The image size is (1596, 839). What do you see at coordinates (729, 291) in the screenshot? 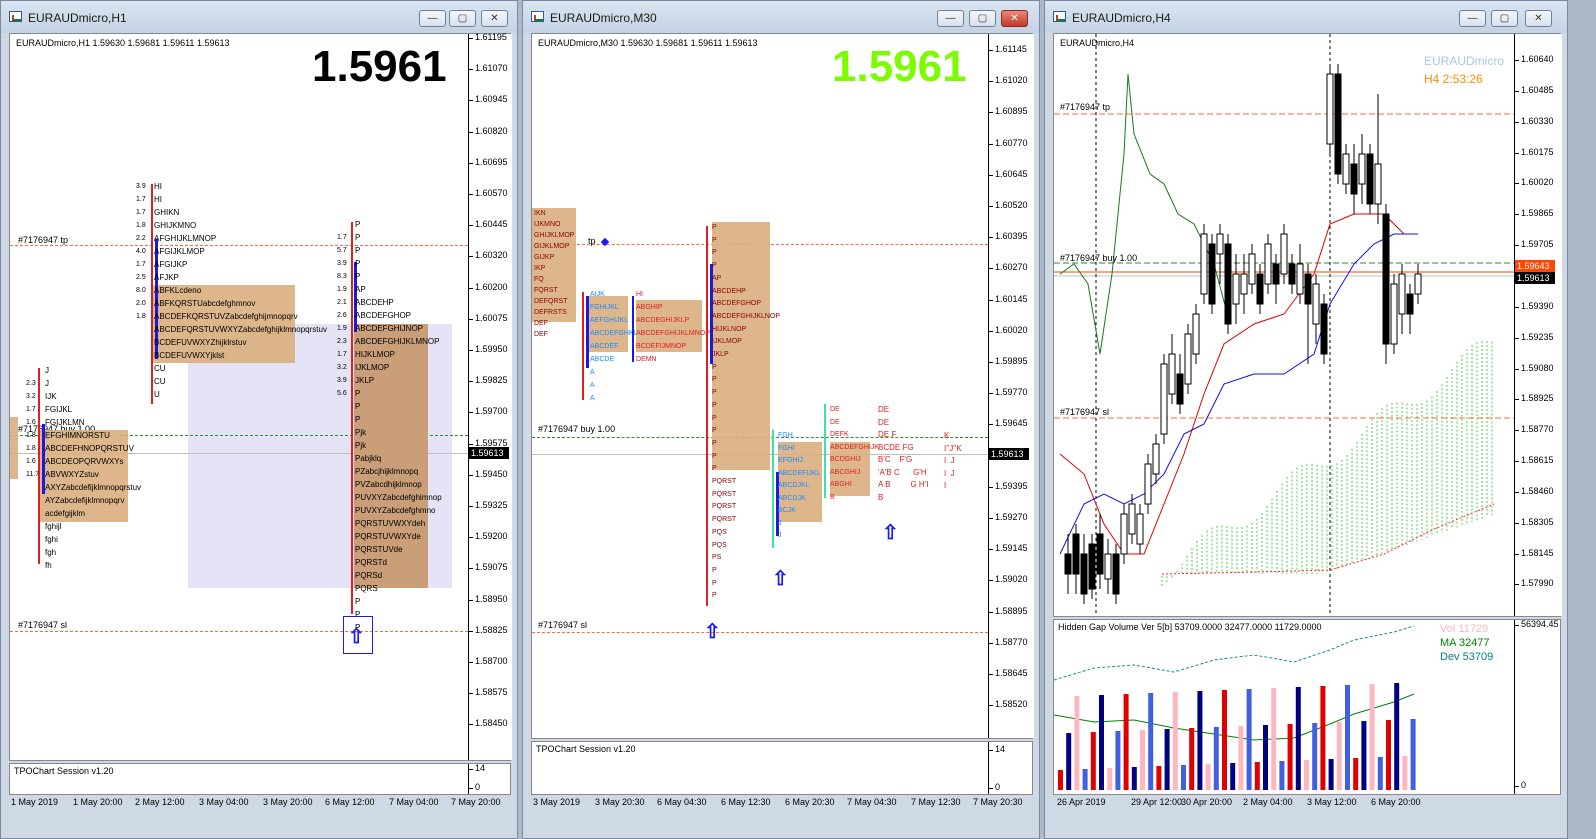
I see `tpo-row: ABCDEHP` at bounding box center [729, 291].